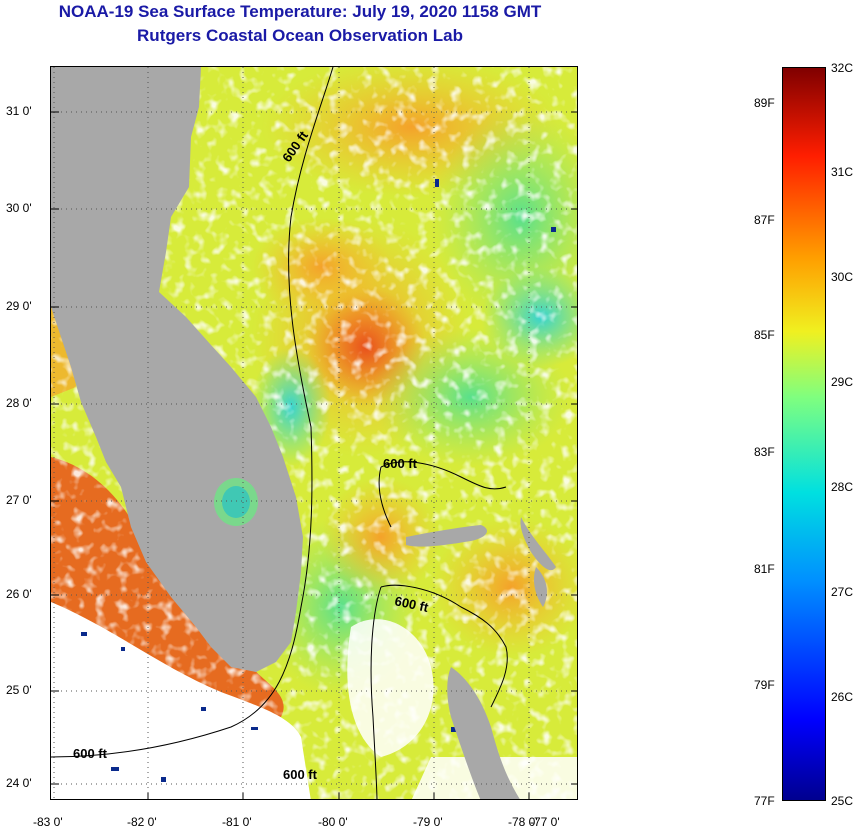  I want to click on lat-tick-27: 27 0', so click(19, 500).